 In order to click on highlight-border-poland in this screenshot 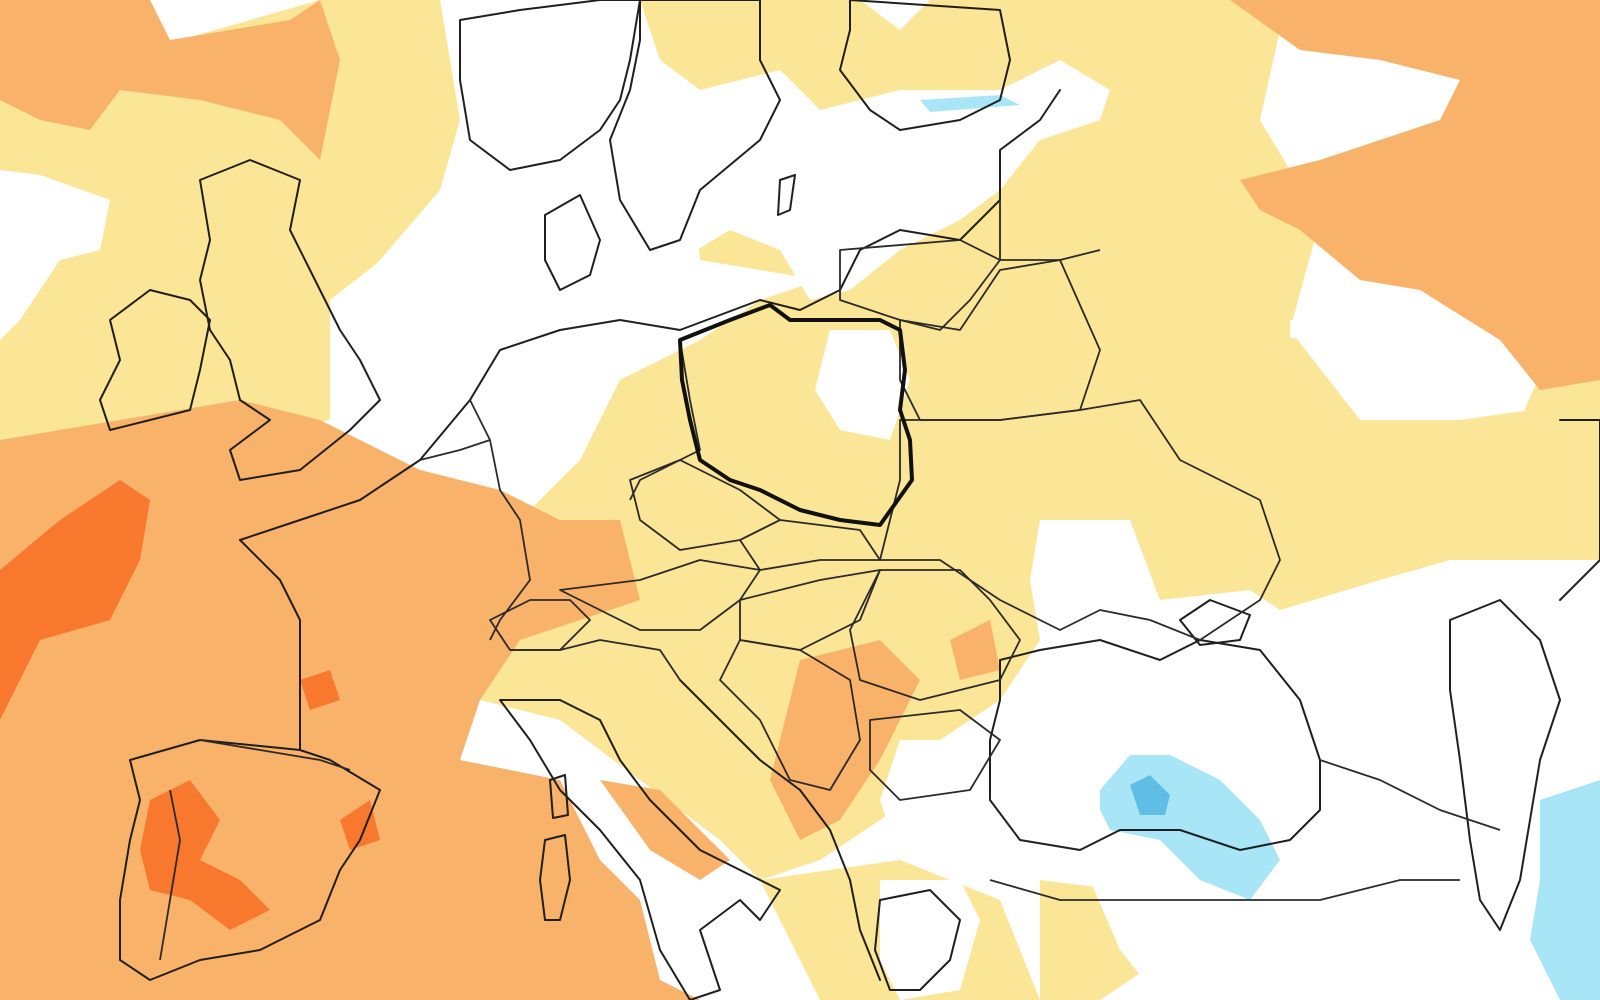, I will do `click(796, 415)`.